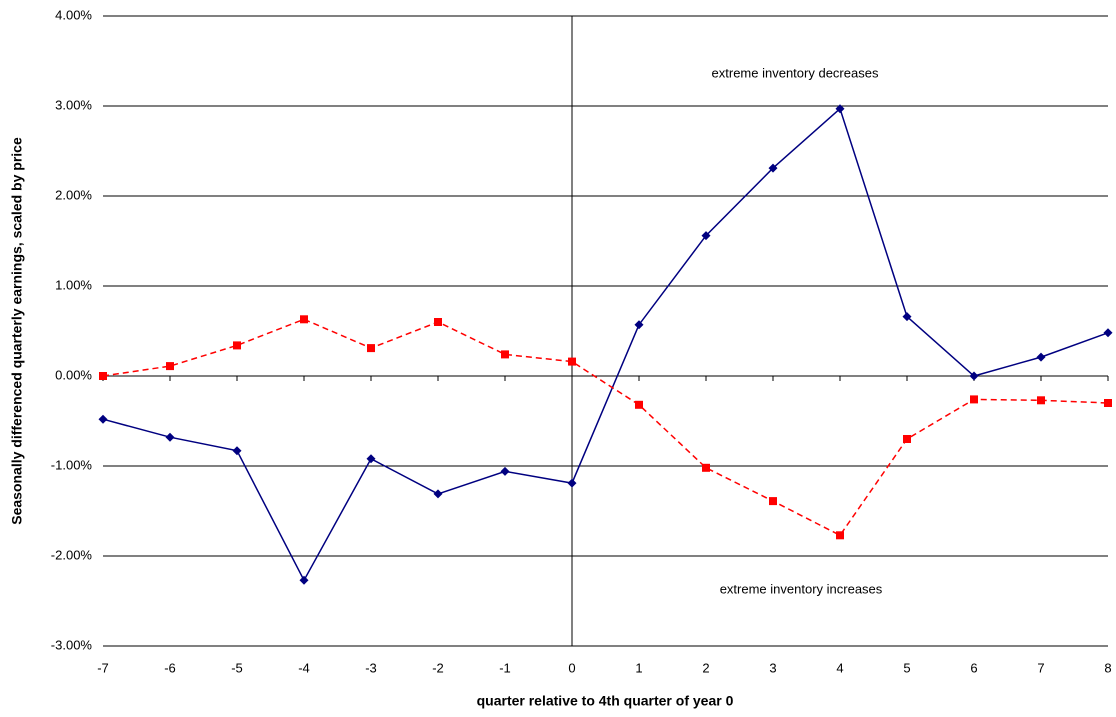  What do you see at coordinates (72, 554) in the screenshot?
I see `y-tick-label: -2.00%` at bounding box center [72, 554].